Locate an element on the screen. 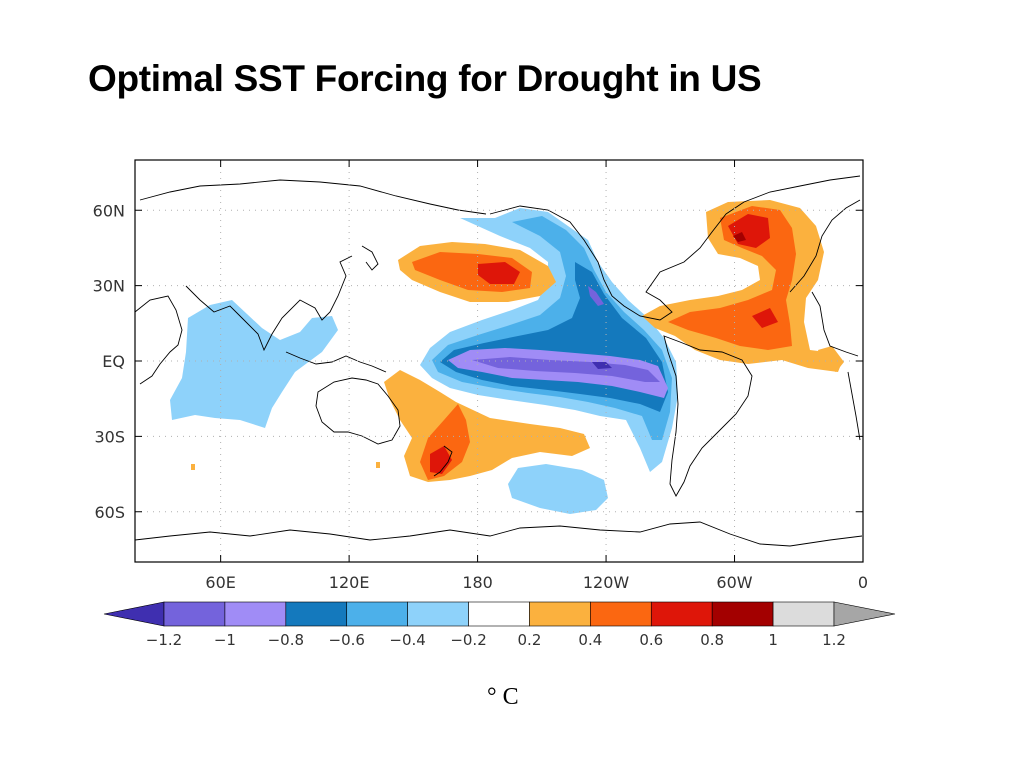 The image size is (1024, 768). south-america-coastline is located at coordinates (708, 416).